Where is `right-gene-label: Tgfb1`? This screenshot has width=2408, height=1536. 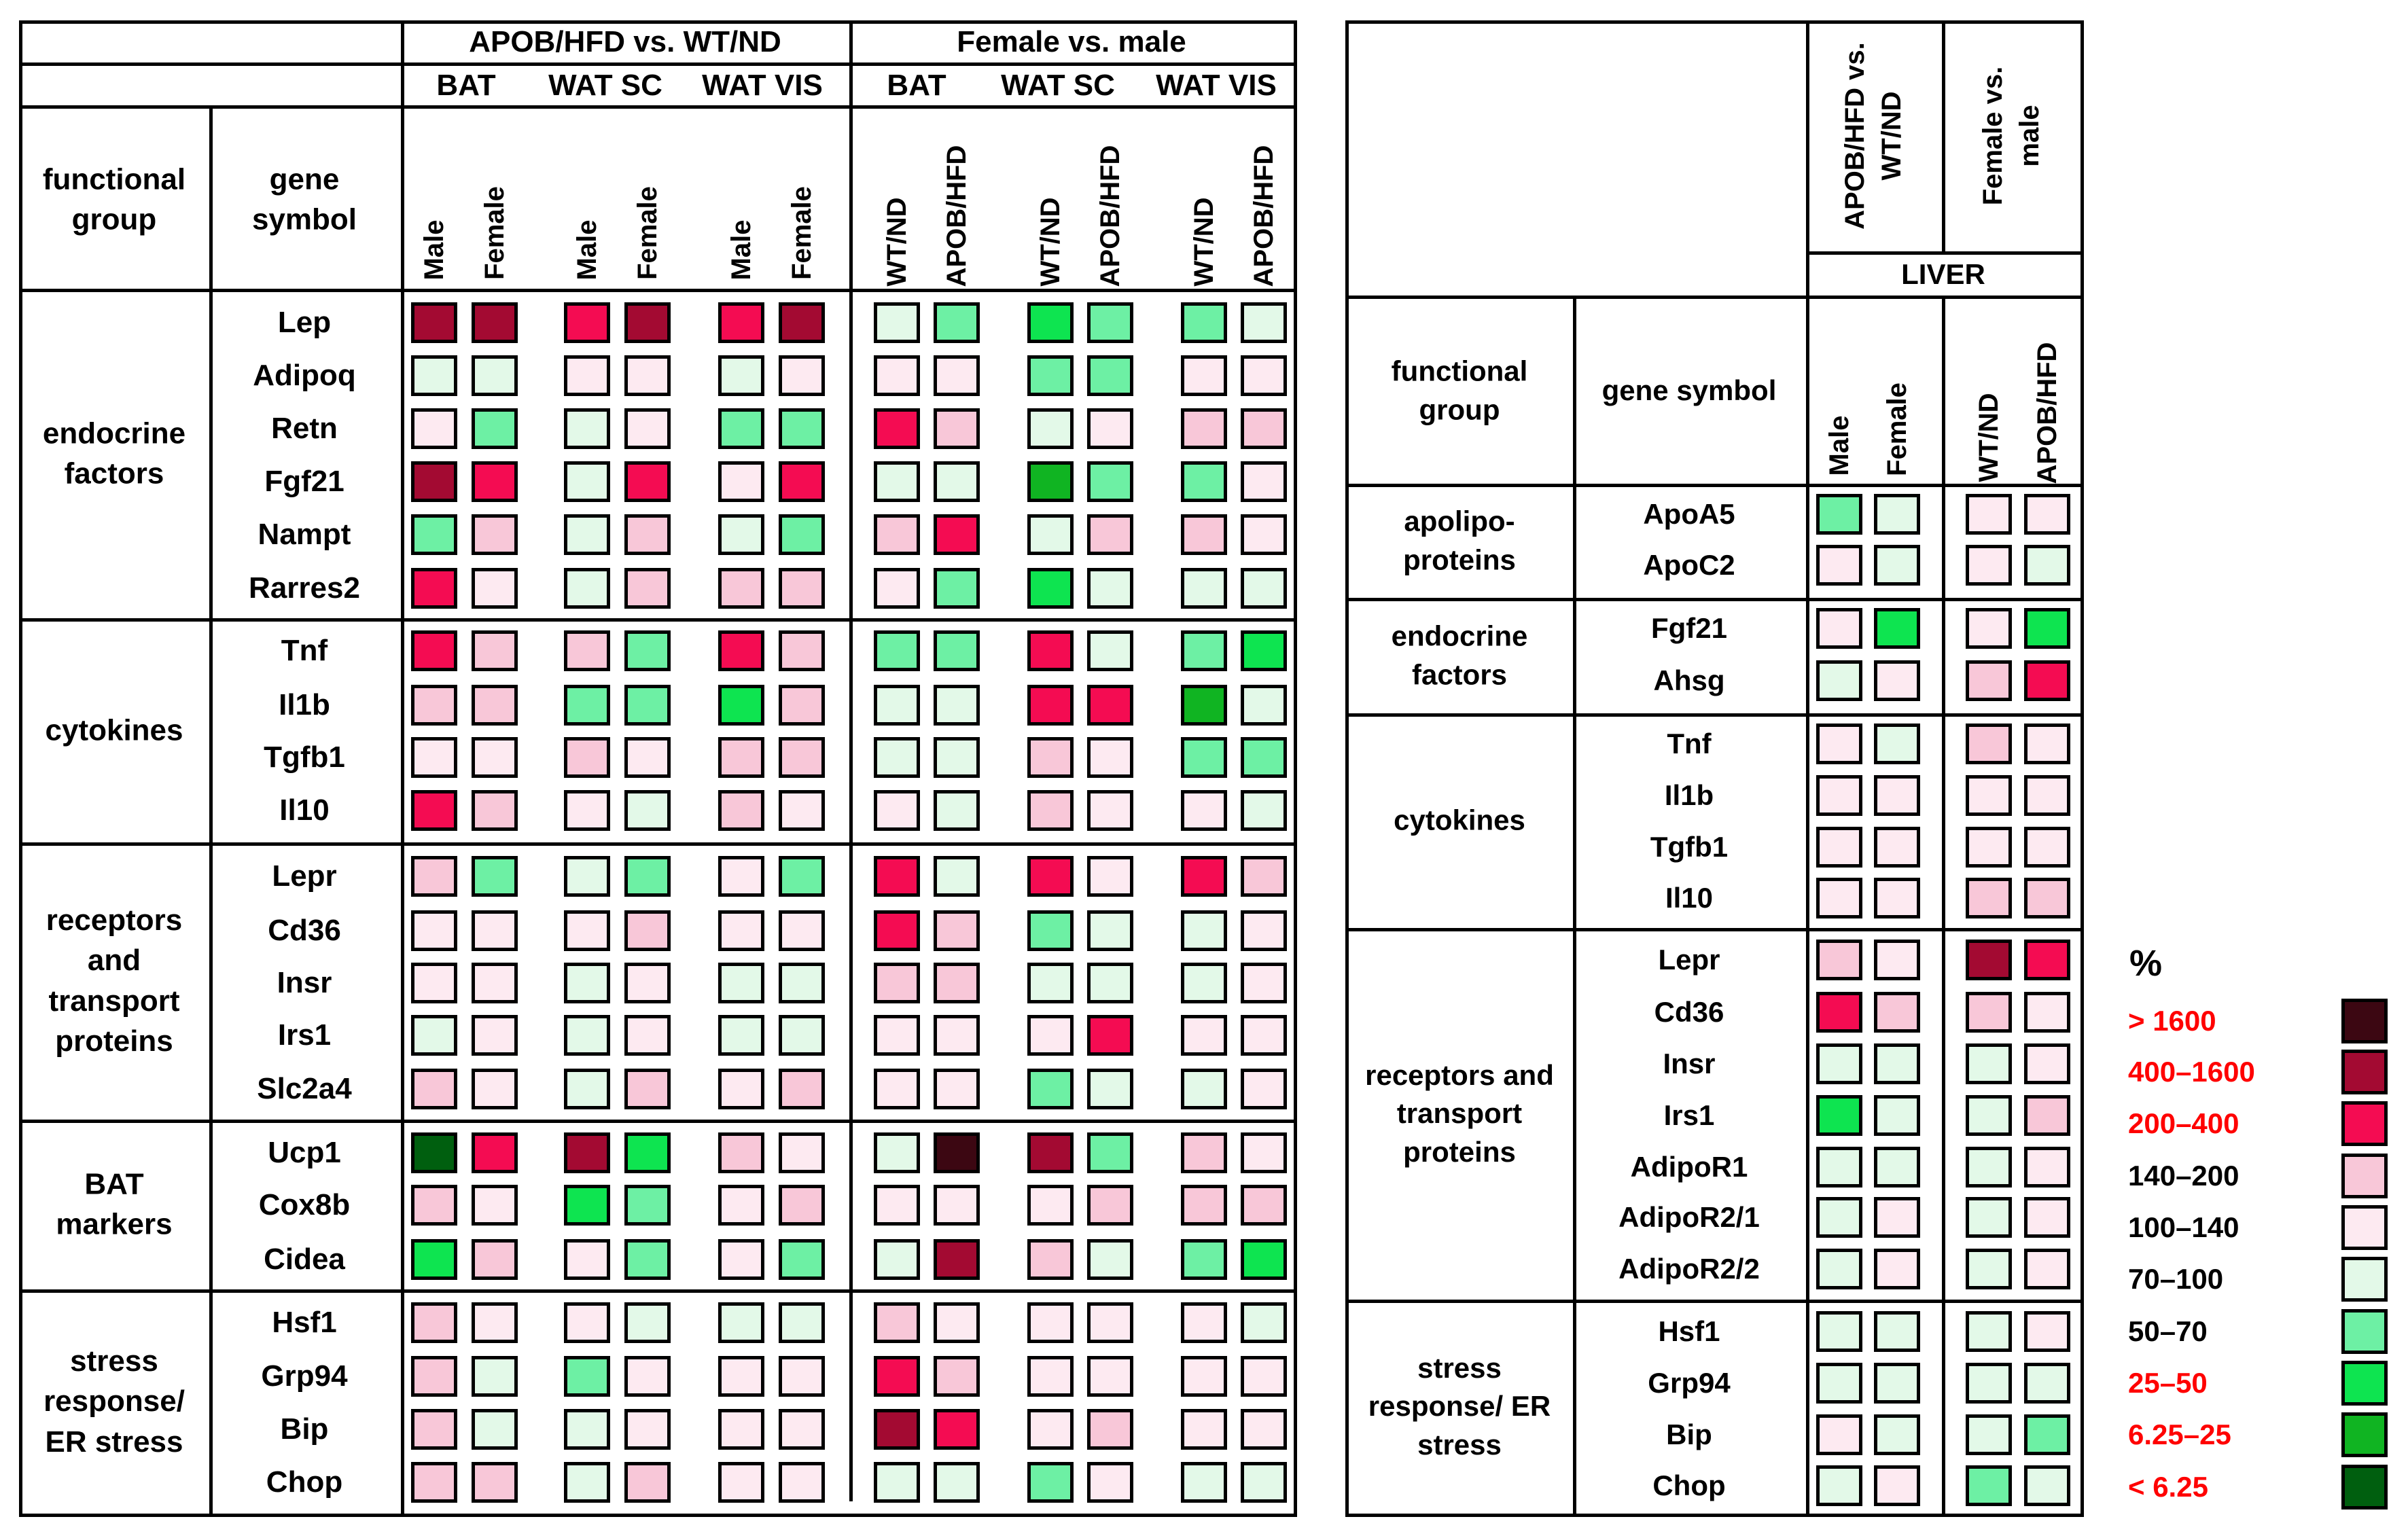 right-gene-label: Tgfb1 is located at coordinates (1689, 847).